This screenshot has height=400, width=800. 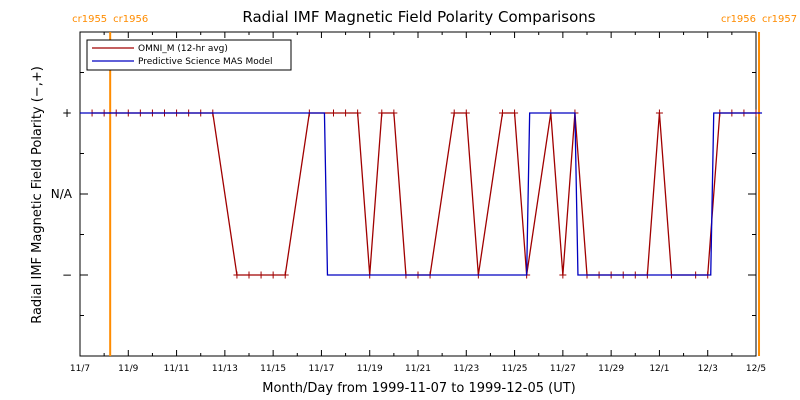 What do you see at coordinates (611, 369) in the screenshot?
I see `x-tick-label: 11/29` at bounding box center [611, 369].